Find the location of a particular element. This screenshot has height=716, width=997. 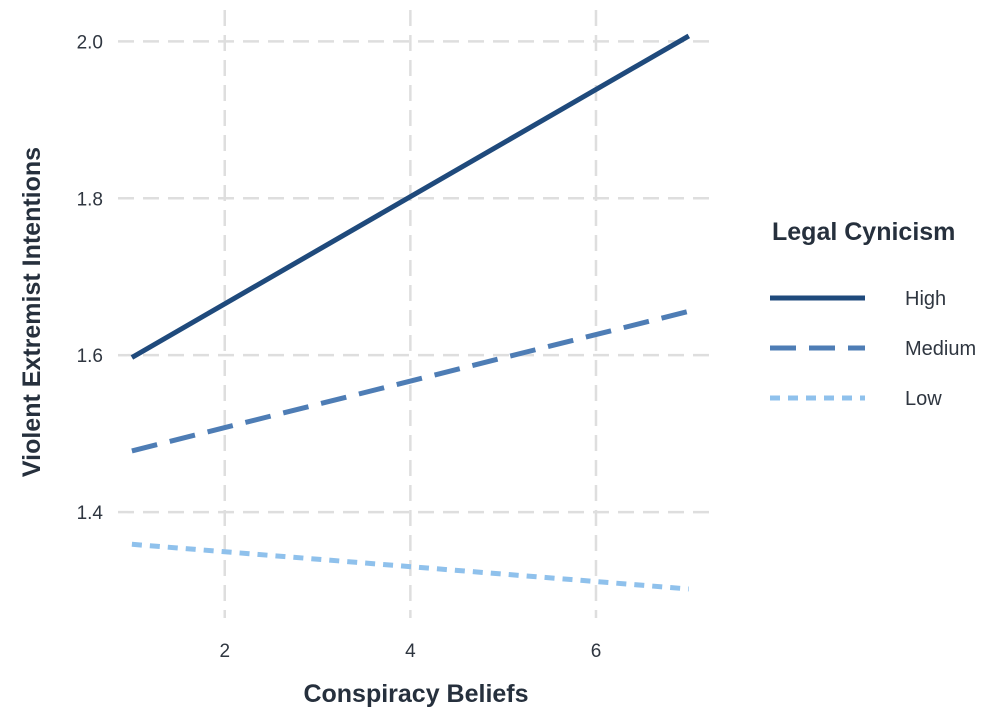

series-line-low is located at coordinates (410, 566).